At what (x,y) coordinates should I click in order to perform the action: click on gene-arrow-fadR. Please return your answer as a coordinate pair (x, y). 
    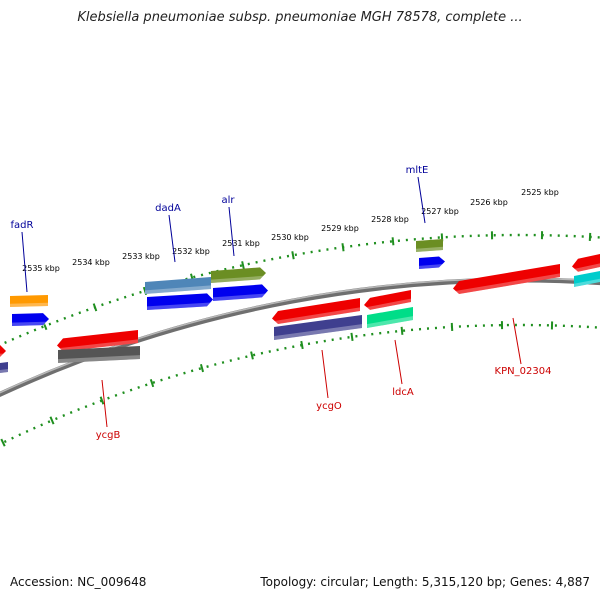
    Looking at the image, I should click on (29, 301).